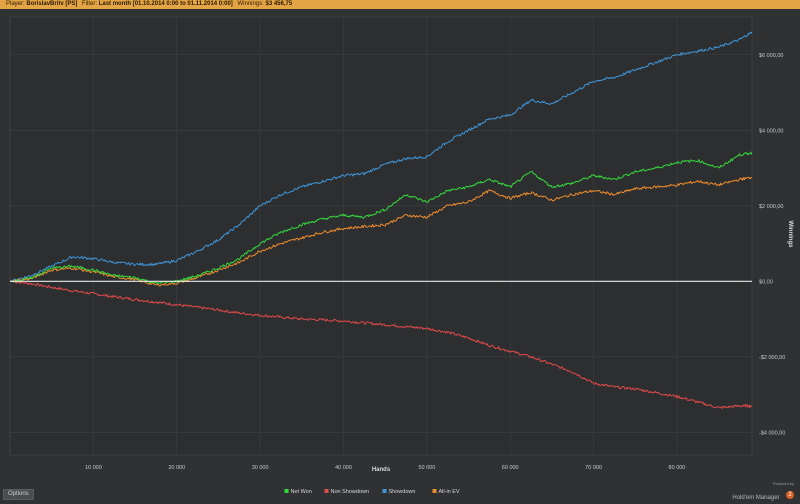 This screenshot has width=800, height=504. I want to click on legend-label: Showdown, so click(402, 492).